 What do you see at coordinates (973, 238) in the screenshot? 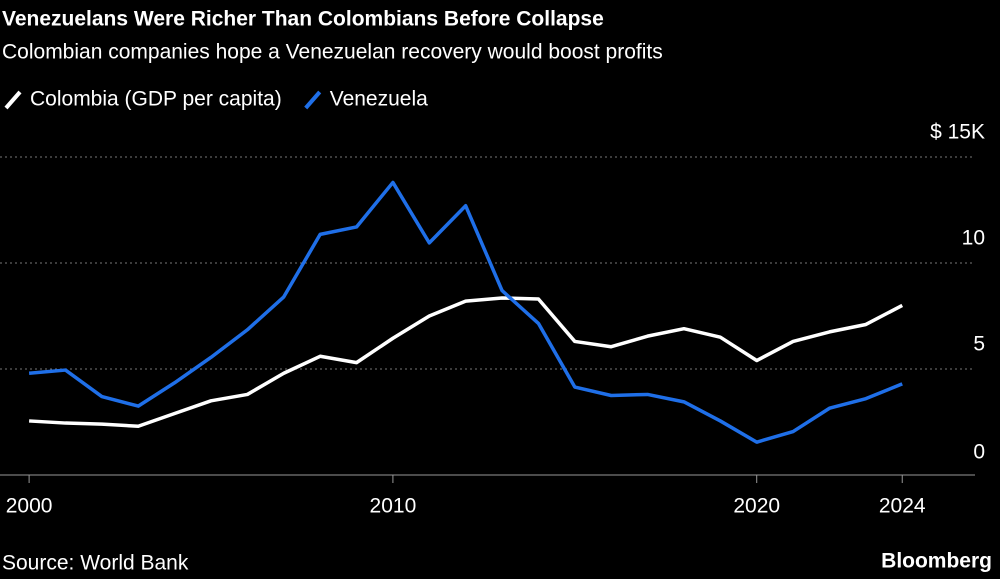
I see `y-tick-label: 10` at bounding box center [973, 238].